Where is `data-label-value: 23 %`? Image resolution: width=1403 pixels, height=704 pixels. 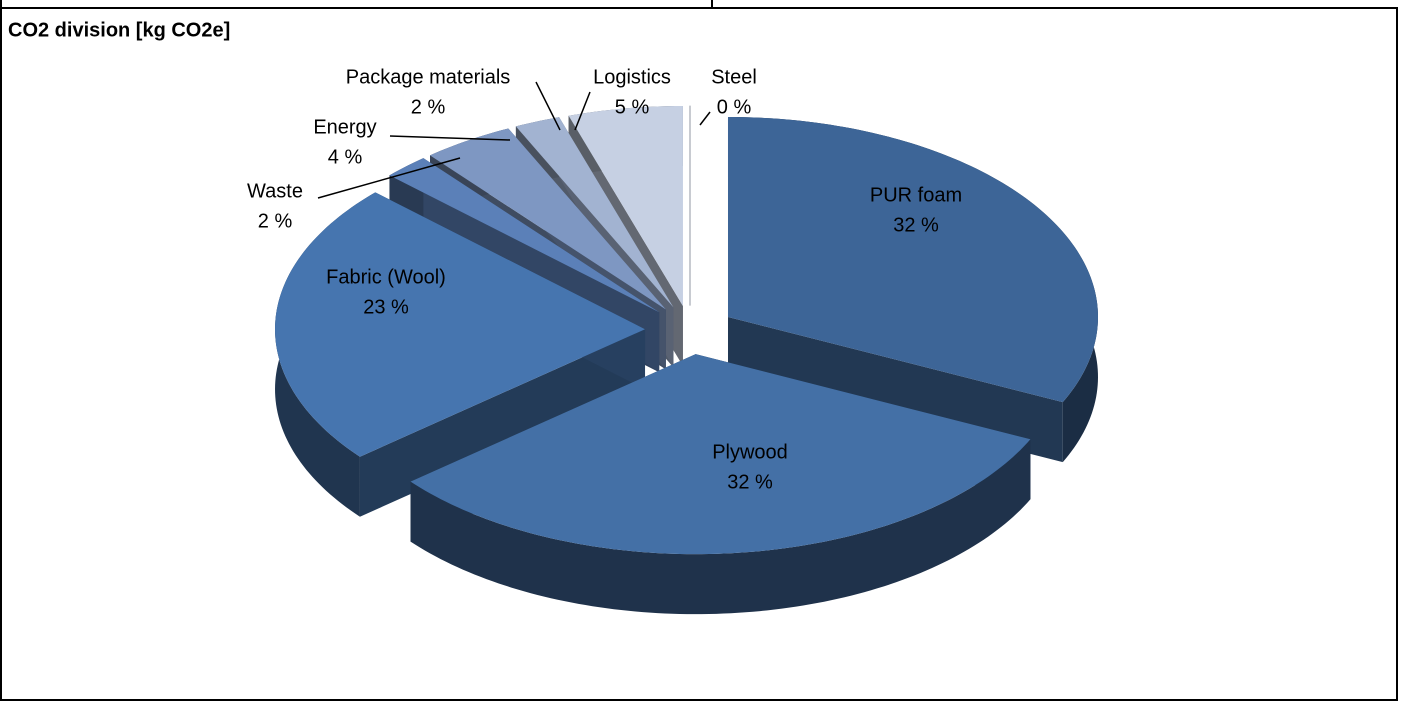
data-label-value: 23 % is located at coordinates (386, 307).